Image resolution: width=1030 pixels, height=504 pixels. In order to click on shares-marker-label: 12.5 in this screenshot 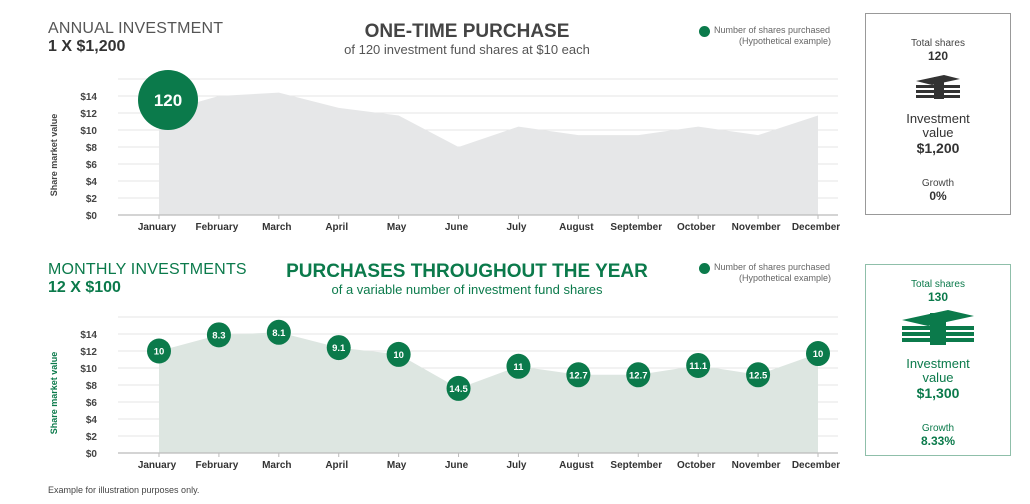, I will do `click(758, 375)`.